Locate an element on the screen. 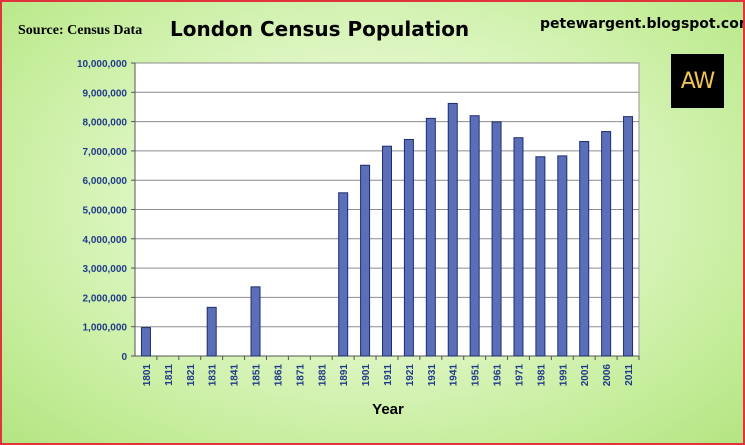 The image size is (745, 445). bar-1951 is located at coordinates (474, 236).